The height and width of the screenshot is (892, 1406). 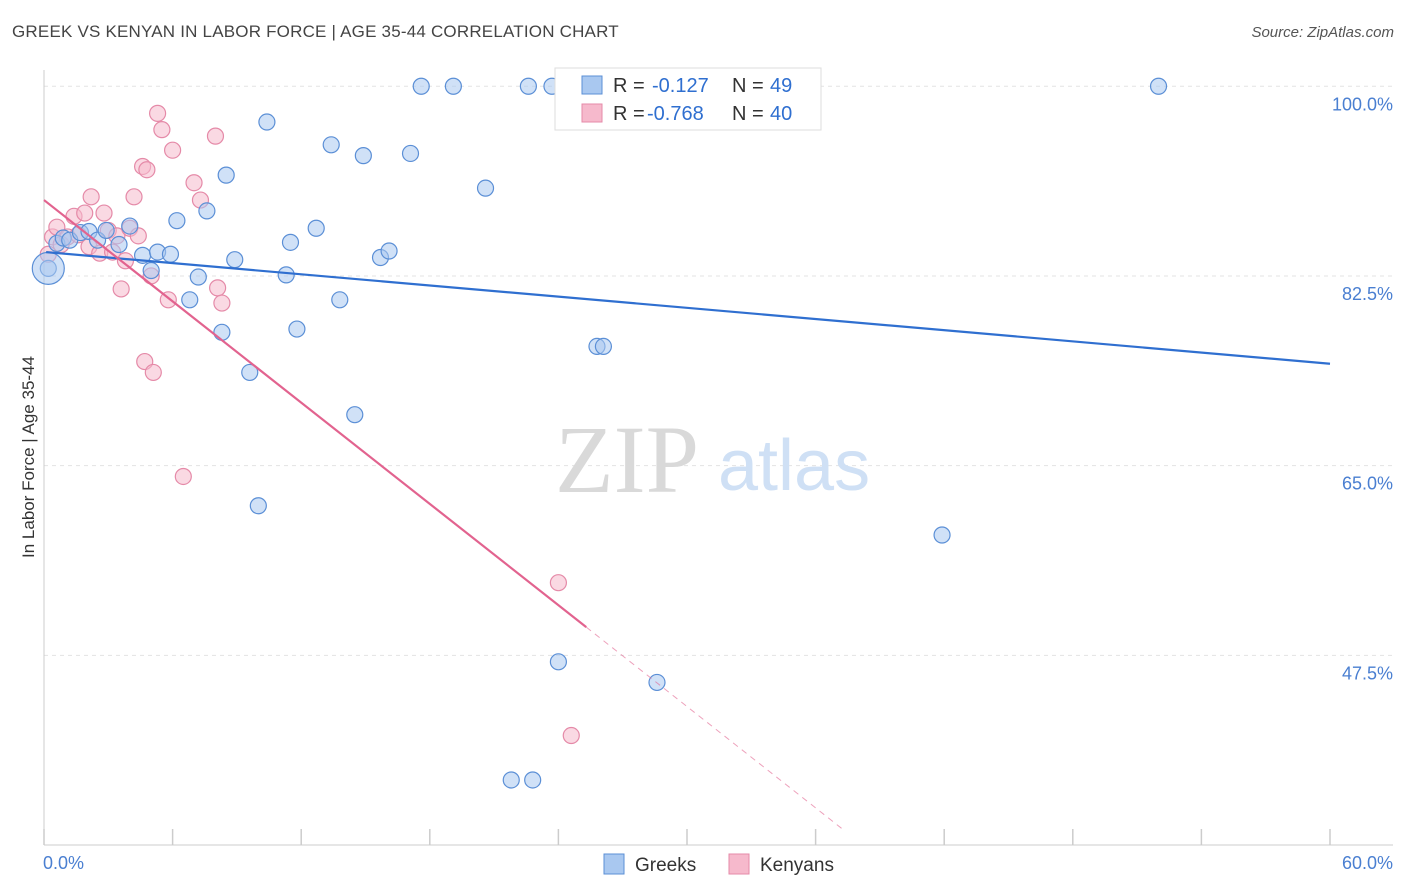 I want to click on kenyans-trend-extension, so click(x=714, y=728).